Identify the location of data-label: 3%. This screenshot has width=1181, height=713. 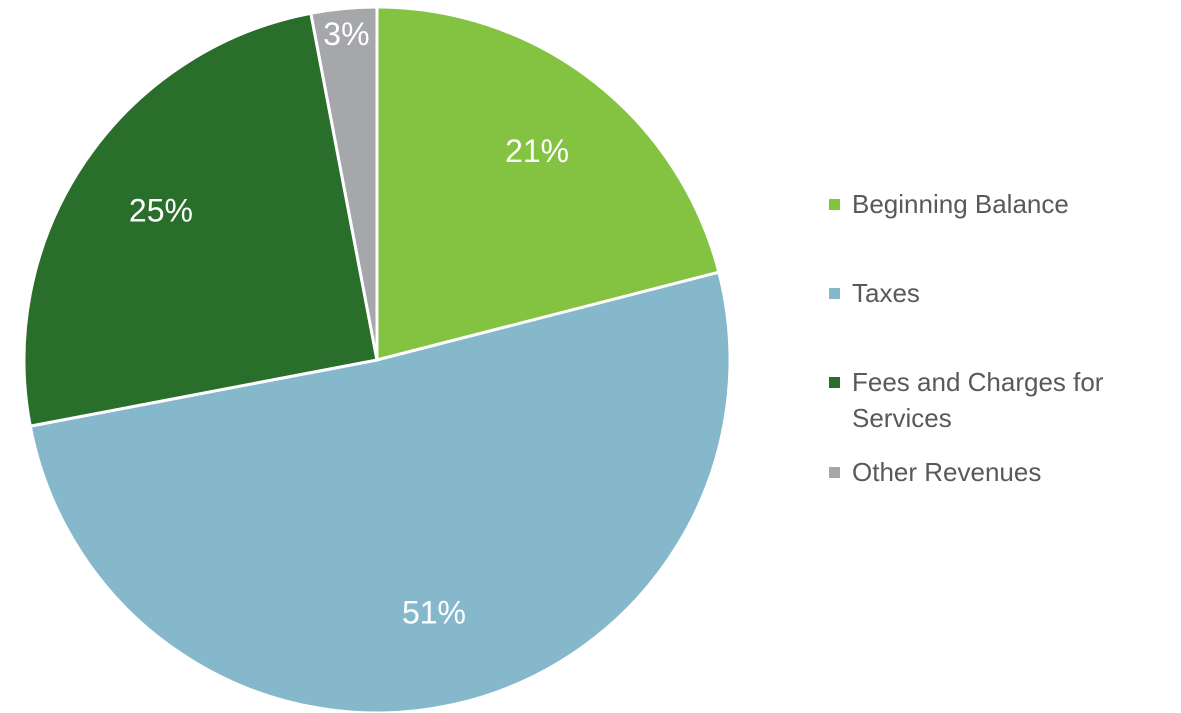
(346, 34).